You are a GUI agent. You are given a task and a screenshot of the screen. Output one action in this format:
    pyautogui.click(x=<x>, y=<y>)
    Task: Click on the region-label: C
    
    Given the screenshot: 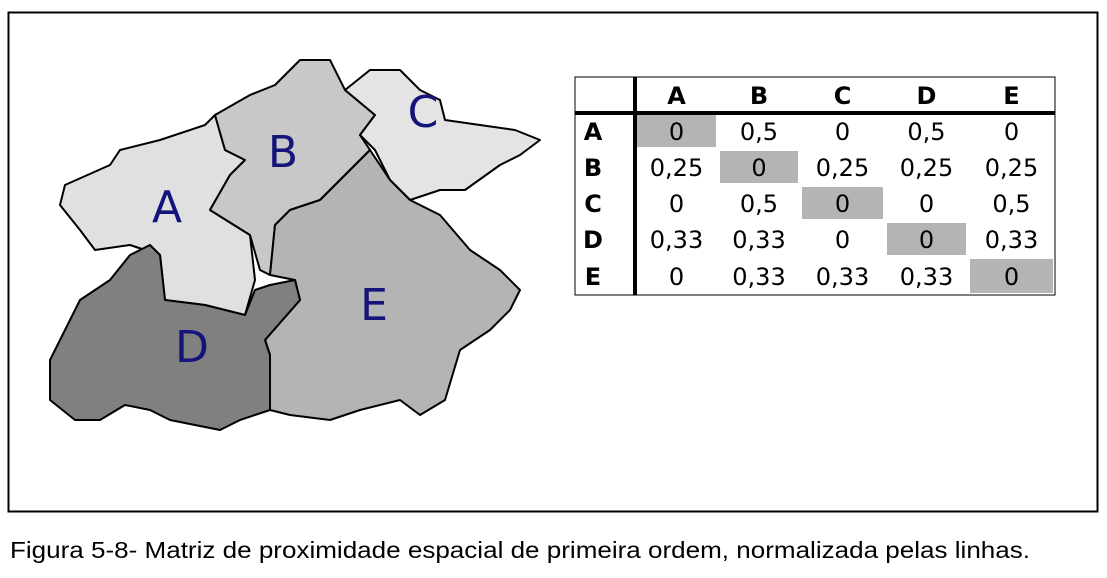 What is the action you would take?
    pyautogui.click(x=423, y=112)
    